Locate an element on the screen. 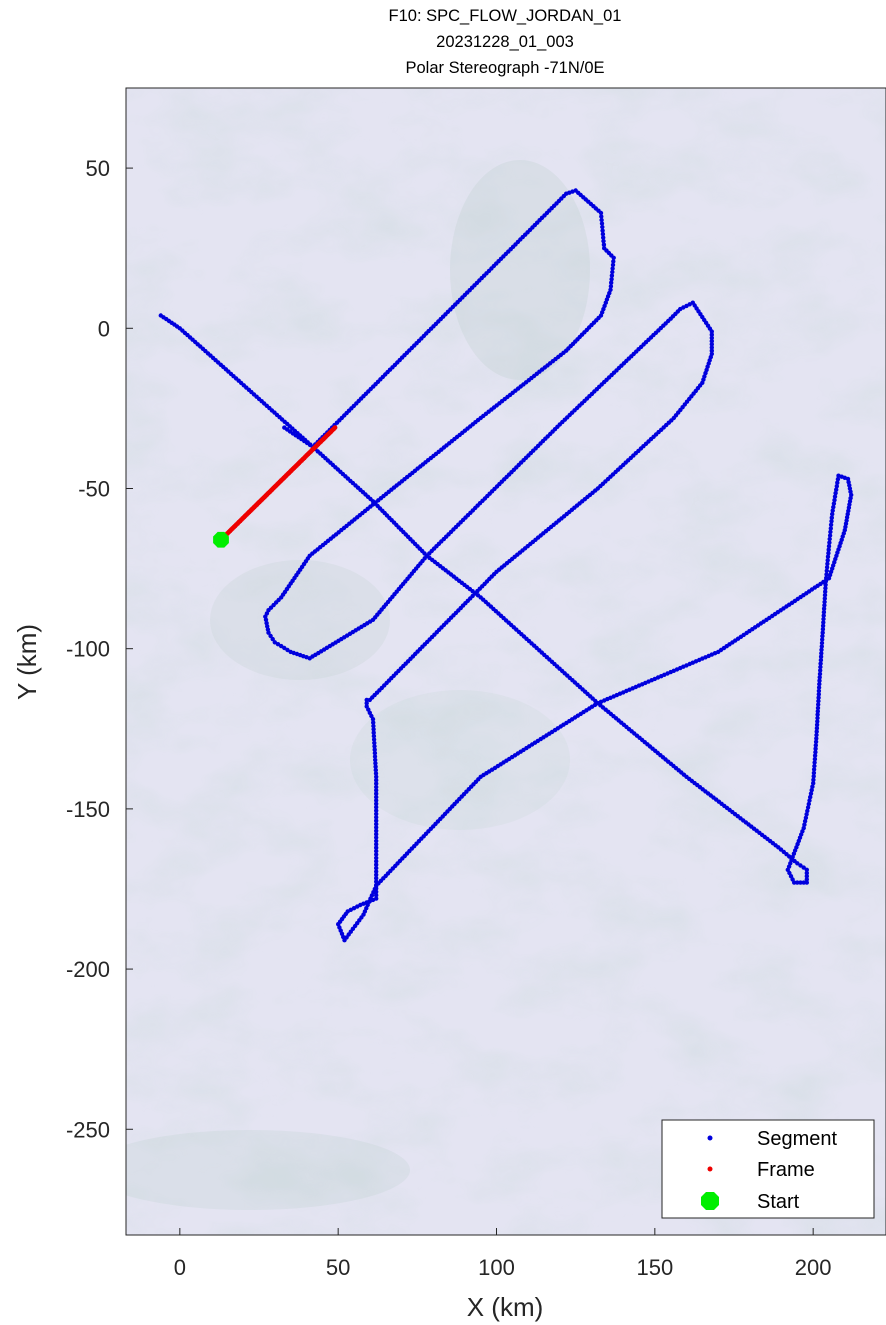  y-tick-label: -50 is located at coordinates (94, 488).